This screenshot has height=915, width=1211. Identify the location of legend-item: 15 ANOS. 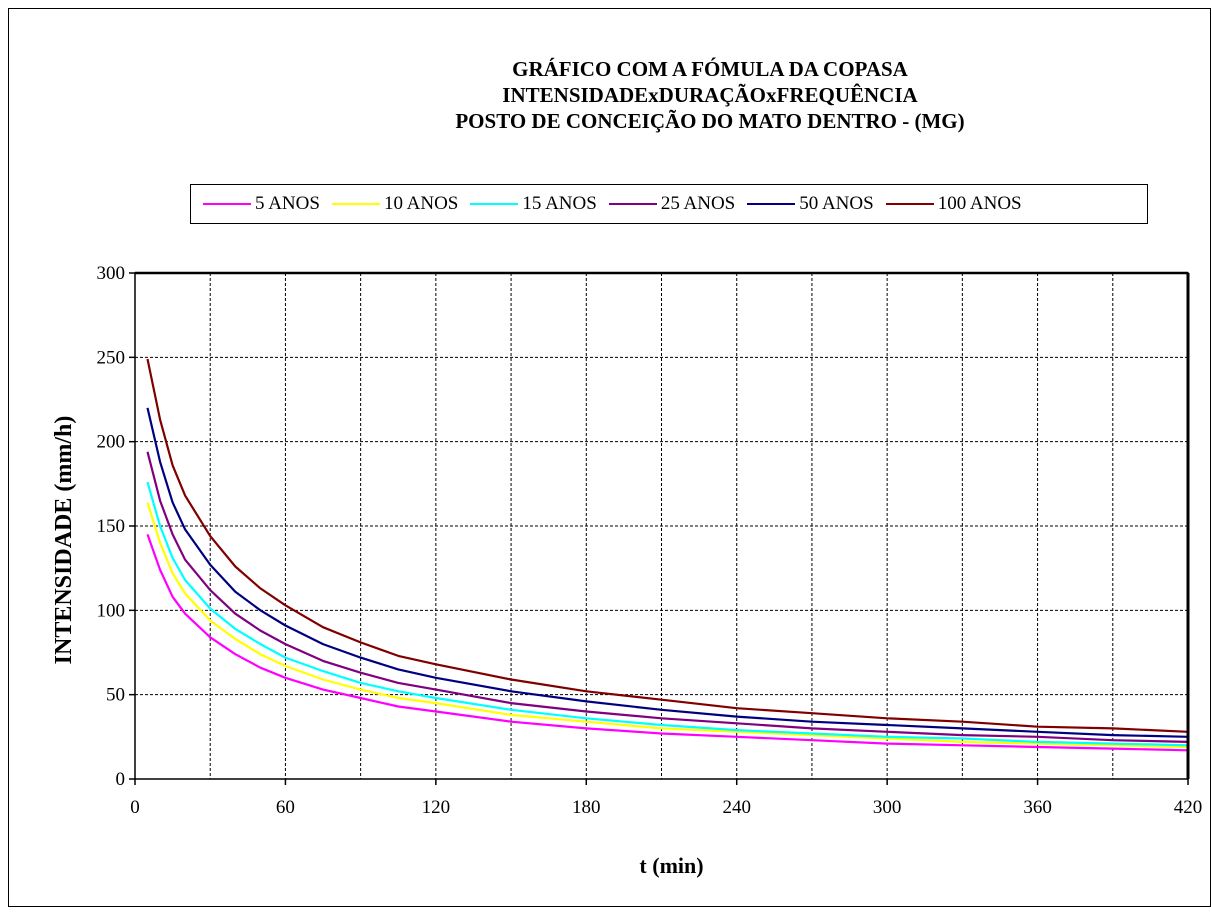
(533, 204).